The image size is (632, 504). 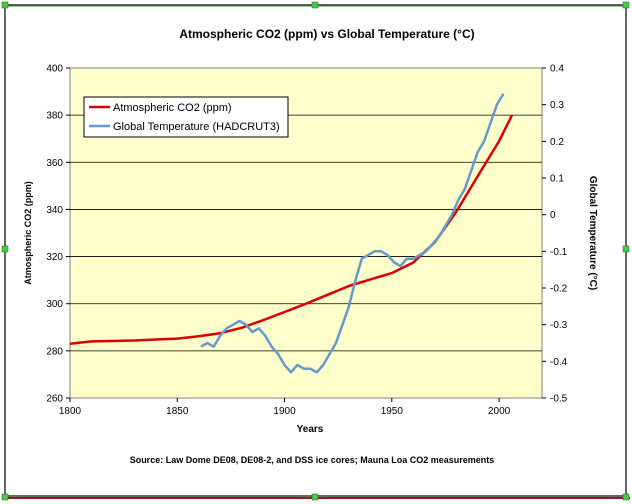 I want to click on x-tick-label-1950: 1950, so click(x=392, y=411).